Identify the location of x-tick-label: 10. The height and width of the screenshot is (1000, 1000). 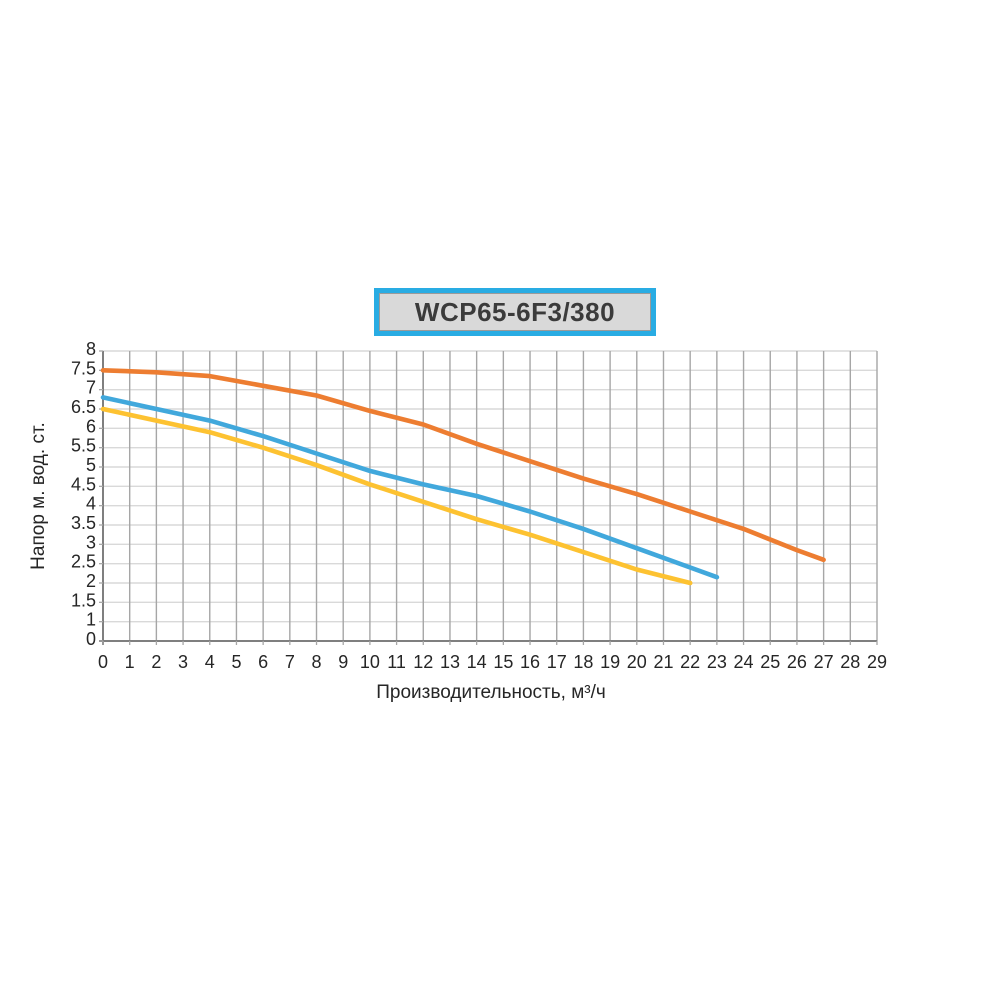
(370, 662).